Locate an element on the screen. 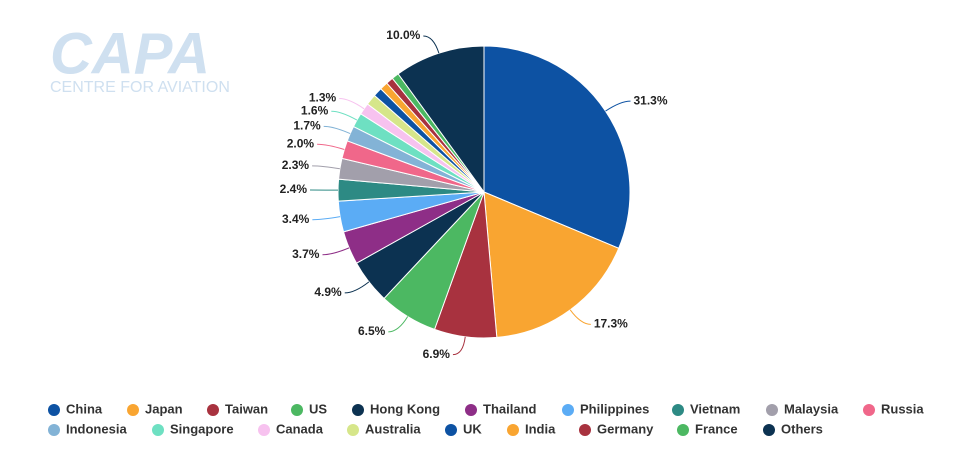 This screenshot has height=455, width=966. legend-item: Malaysia is located at coordinates (802, 408).